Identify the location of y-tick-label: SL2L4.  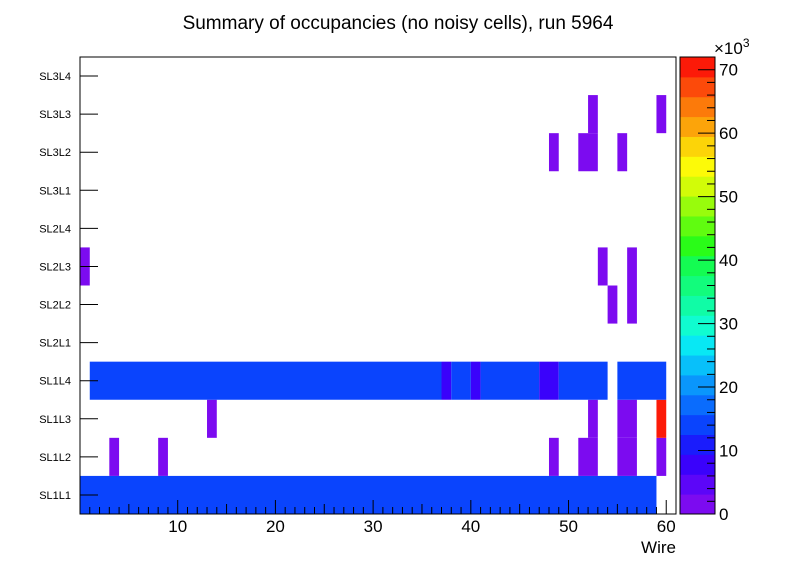
(55, 229).